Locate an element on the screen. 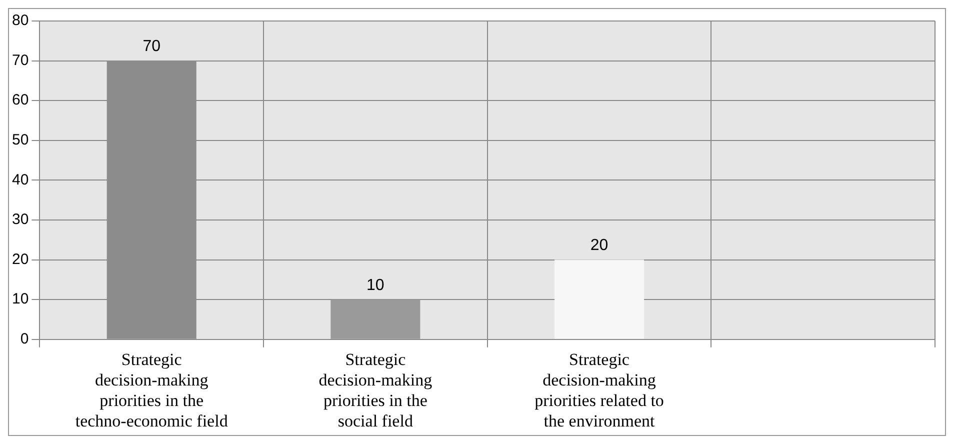 This screenshot has width=956, height=446. y-tick-label: 30 is located at coordinates (20, 219).